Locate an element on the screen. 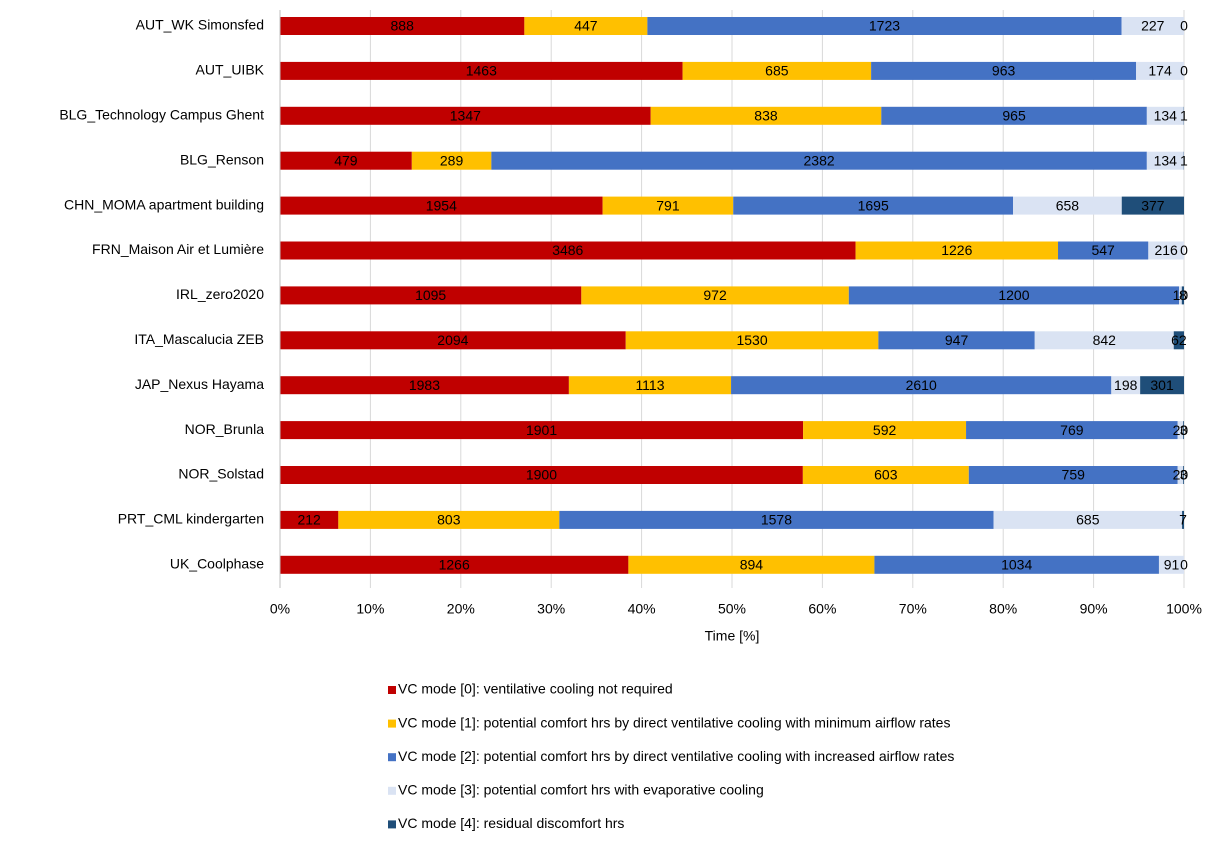  data-label: 479 is located at coordinates (346, 160).